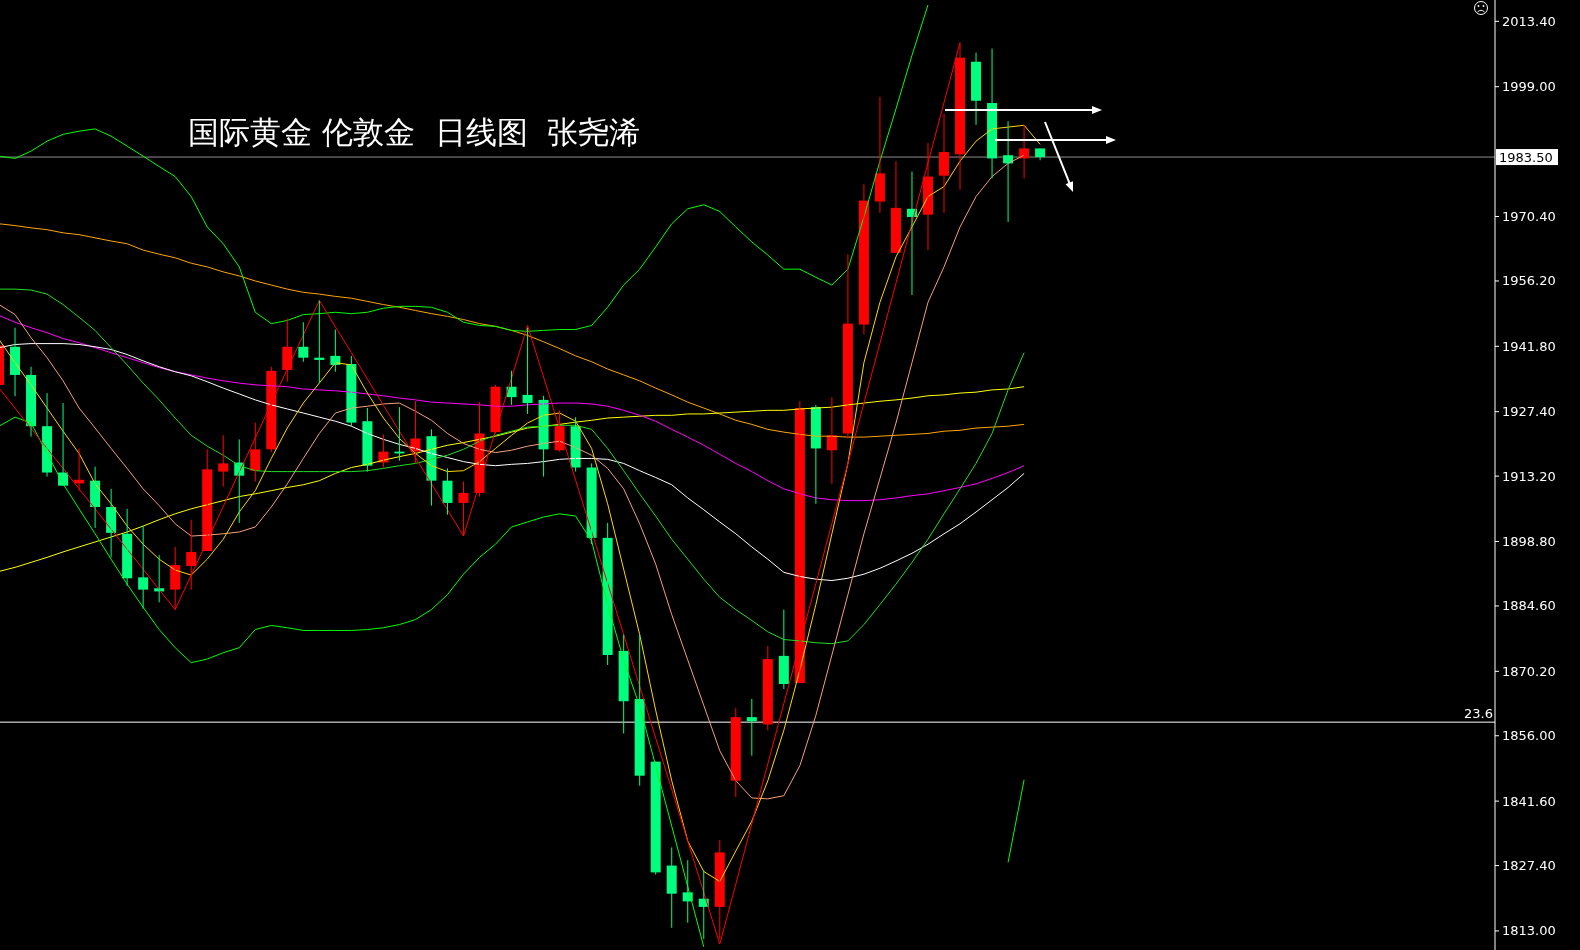 The width and height of the screenshot is (1580, 950). Describe the element at coordinates (1529, 606) in the screenshot. I see `y-tick-label: 1884.60` at that location.